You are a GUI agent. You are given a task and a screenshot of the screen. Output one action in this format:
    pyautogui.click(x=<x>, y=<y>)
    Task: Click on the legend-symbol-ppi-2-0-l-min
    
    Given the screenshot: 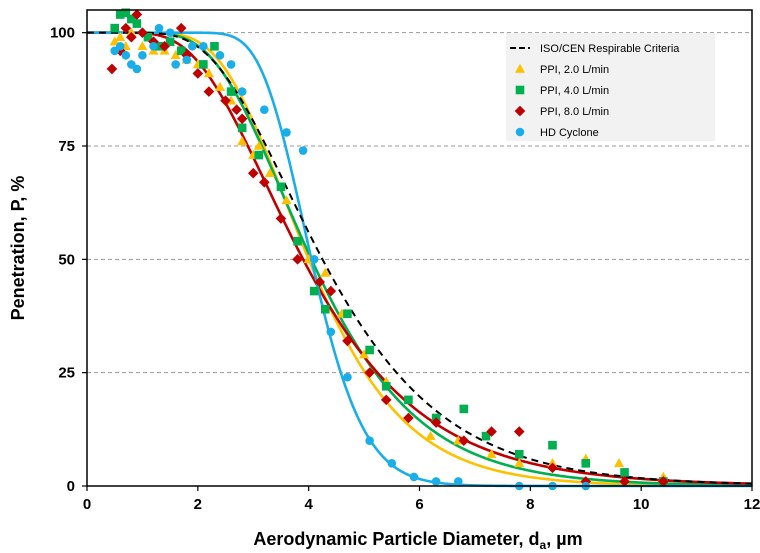 What is the action you would take?
    pyautogui.click(x=520, y=68)
    